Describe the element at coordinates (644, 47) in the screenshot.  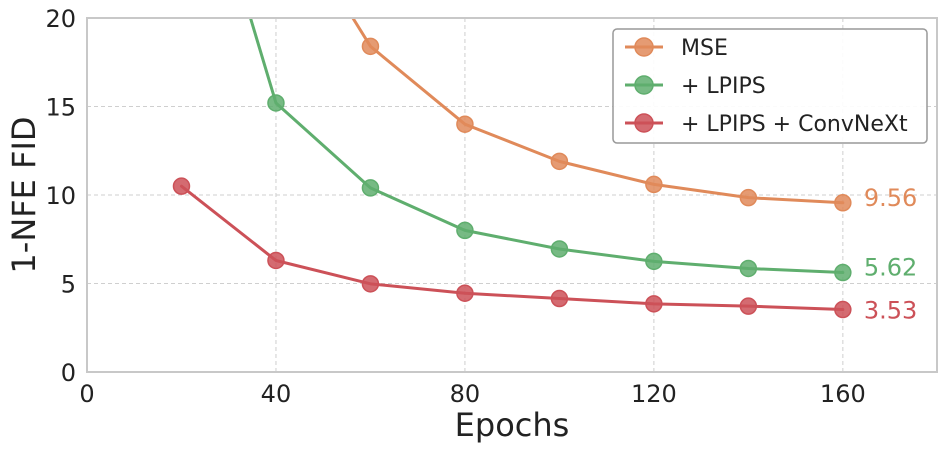
I see `legend-marker-mse` at that location.